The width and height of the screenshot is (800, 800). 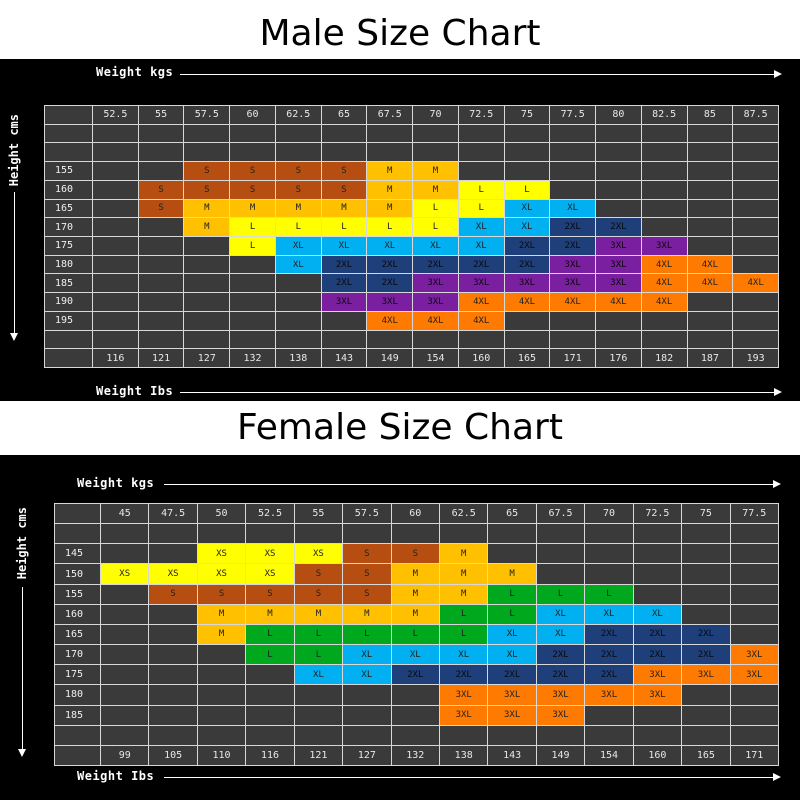 What do you see at coordinates (14, 150) in the screenshot?
I see `male-left-axis-label: Height cms` at bounding box center [14, 150].